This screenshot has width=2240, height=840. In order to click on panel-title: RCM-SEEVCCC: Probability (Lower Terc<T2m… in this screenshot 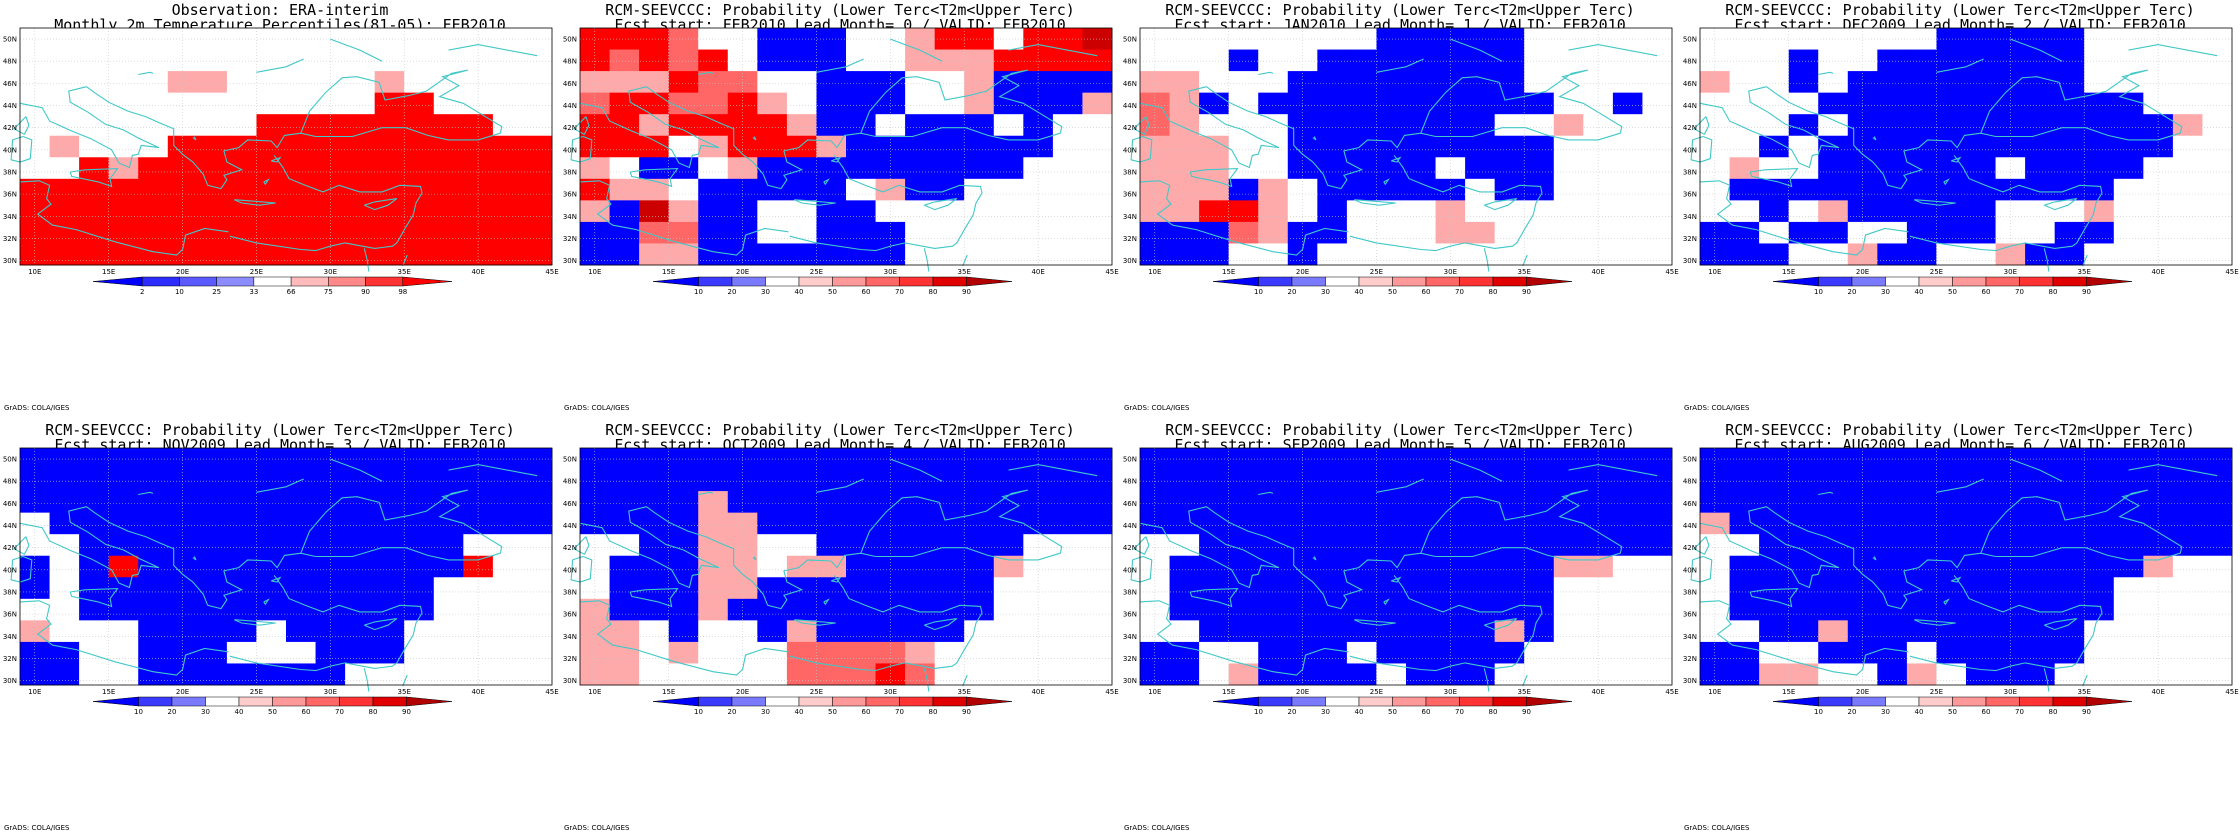, I will do `click(1960, 10)`.